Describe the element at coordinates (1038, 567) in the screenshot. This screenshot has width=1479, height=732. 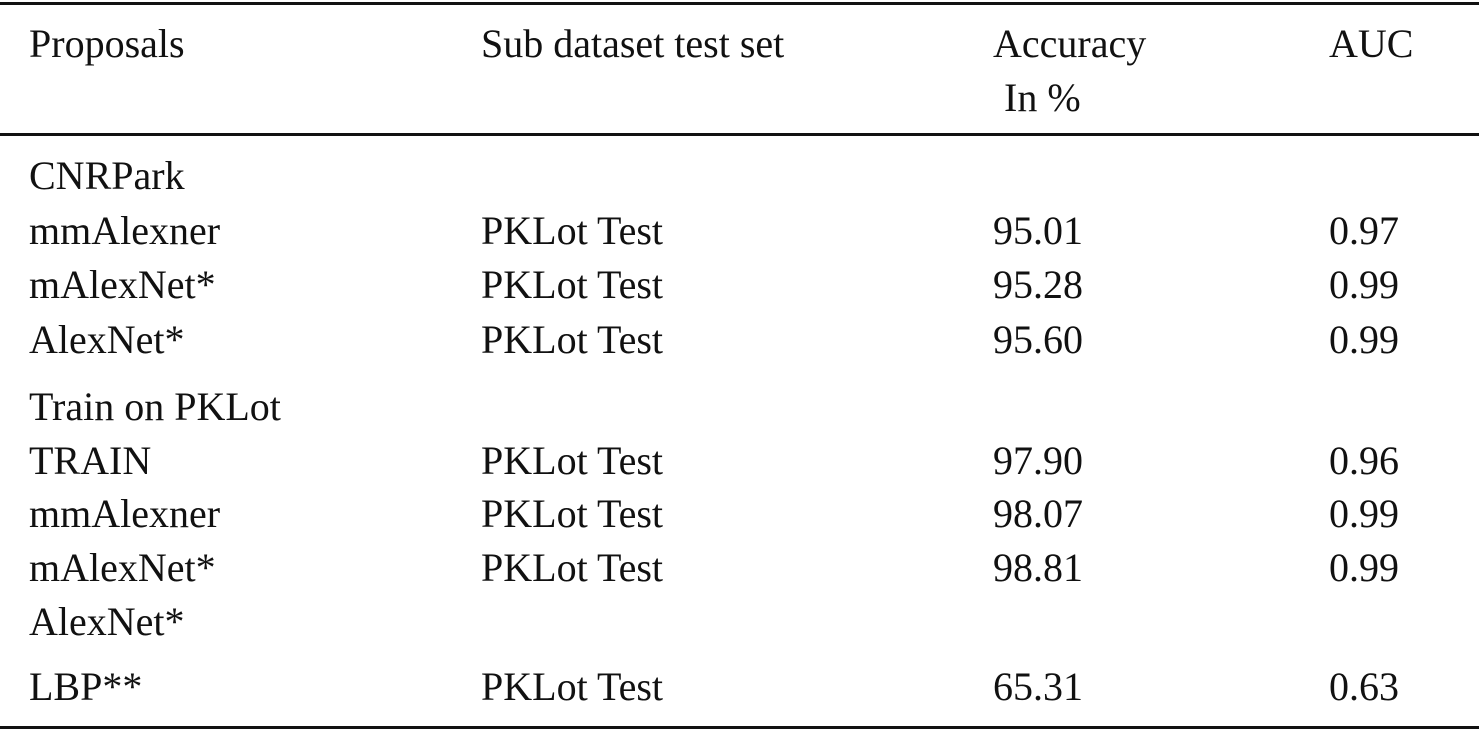
I see `cell-accuracy: 98.81` at that location.